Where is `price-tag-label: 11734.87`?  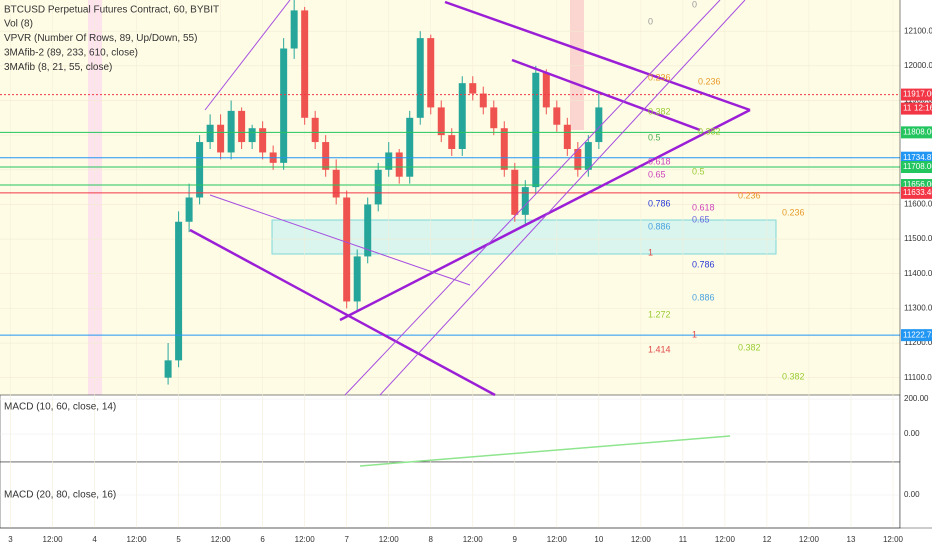 price-tag-label: 11734.87 is located at coordinates (917, 157).